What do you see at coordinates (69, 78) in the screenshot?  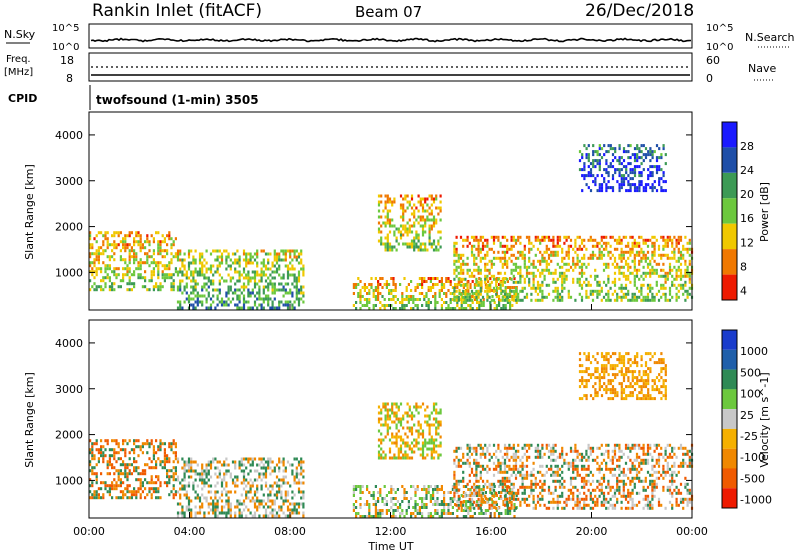 I see `freq-tick-bottom: 8` at bounding box center [69, 78].